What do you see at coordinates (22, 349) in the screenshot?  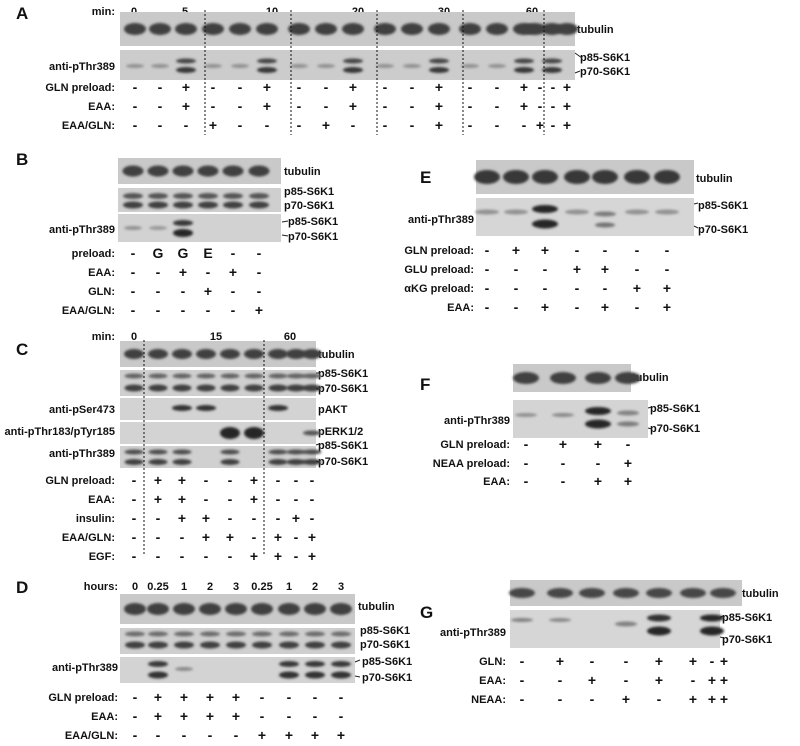 I see `panel-letter-c: C` at bounding box center [22, 349].